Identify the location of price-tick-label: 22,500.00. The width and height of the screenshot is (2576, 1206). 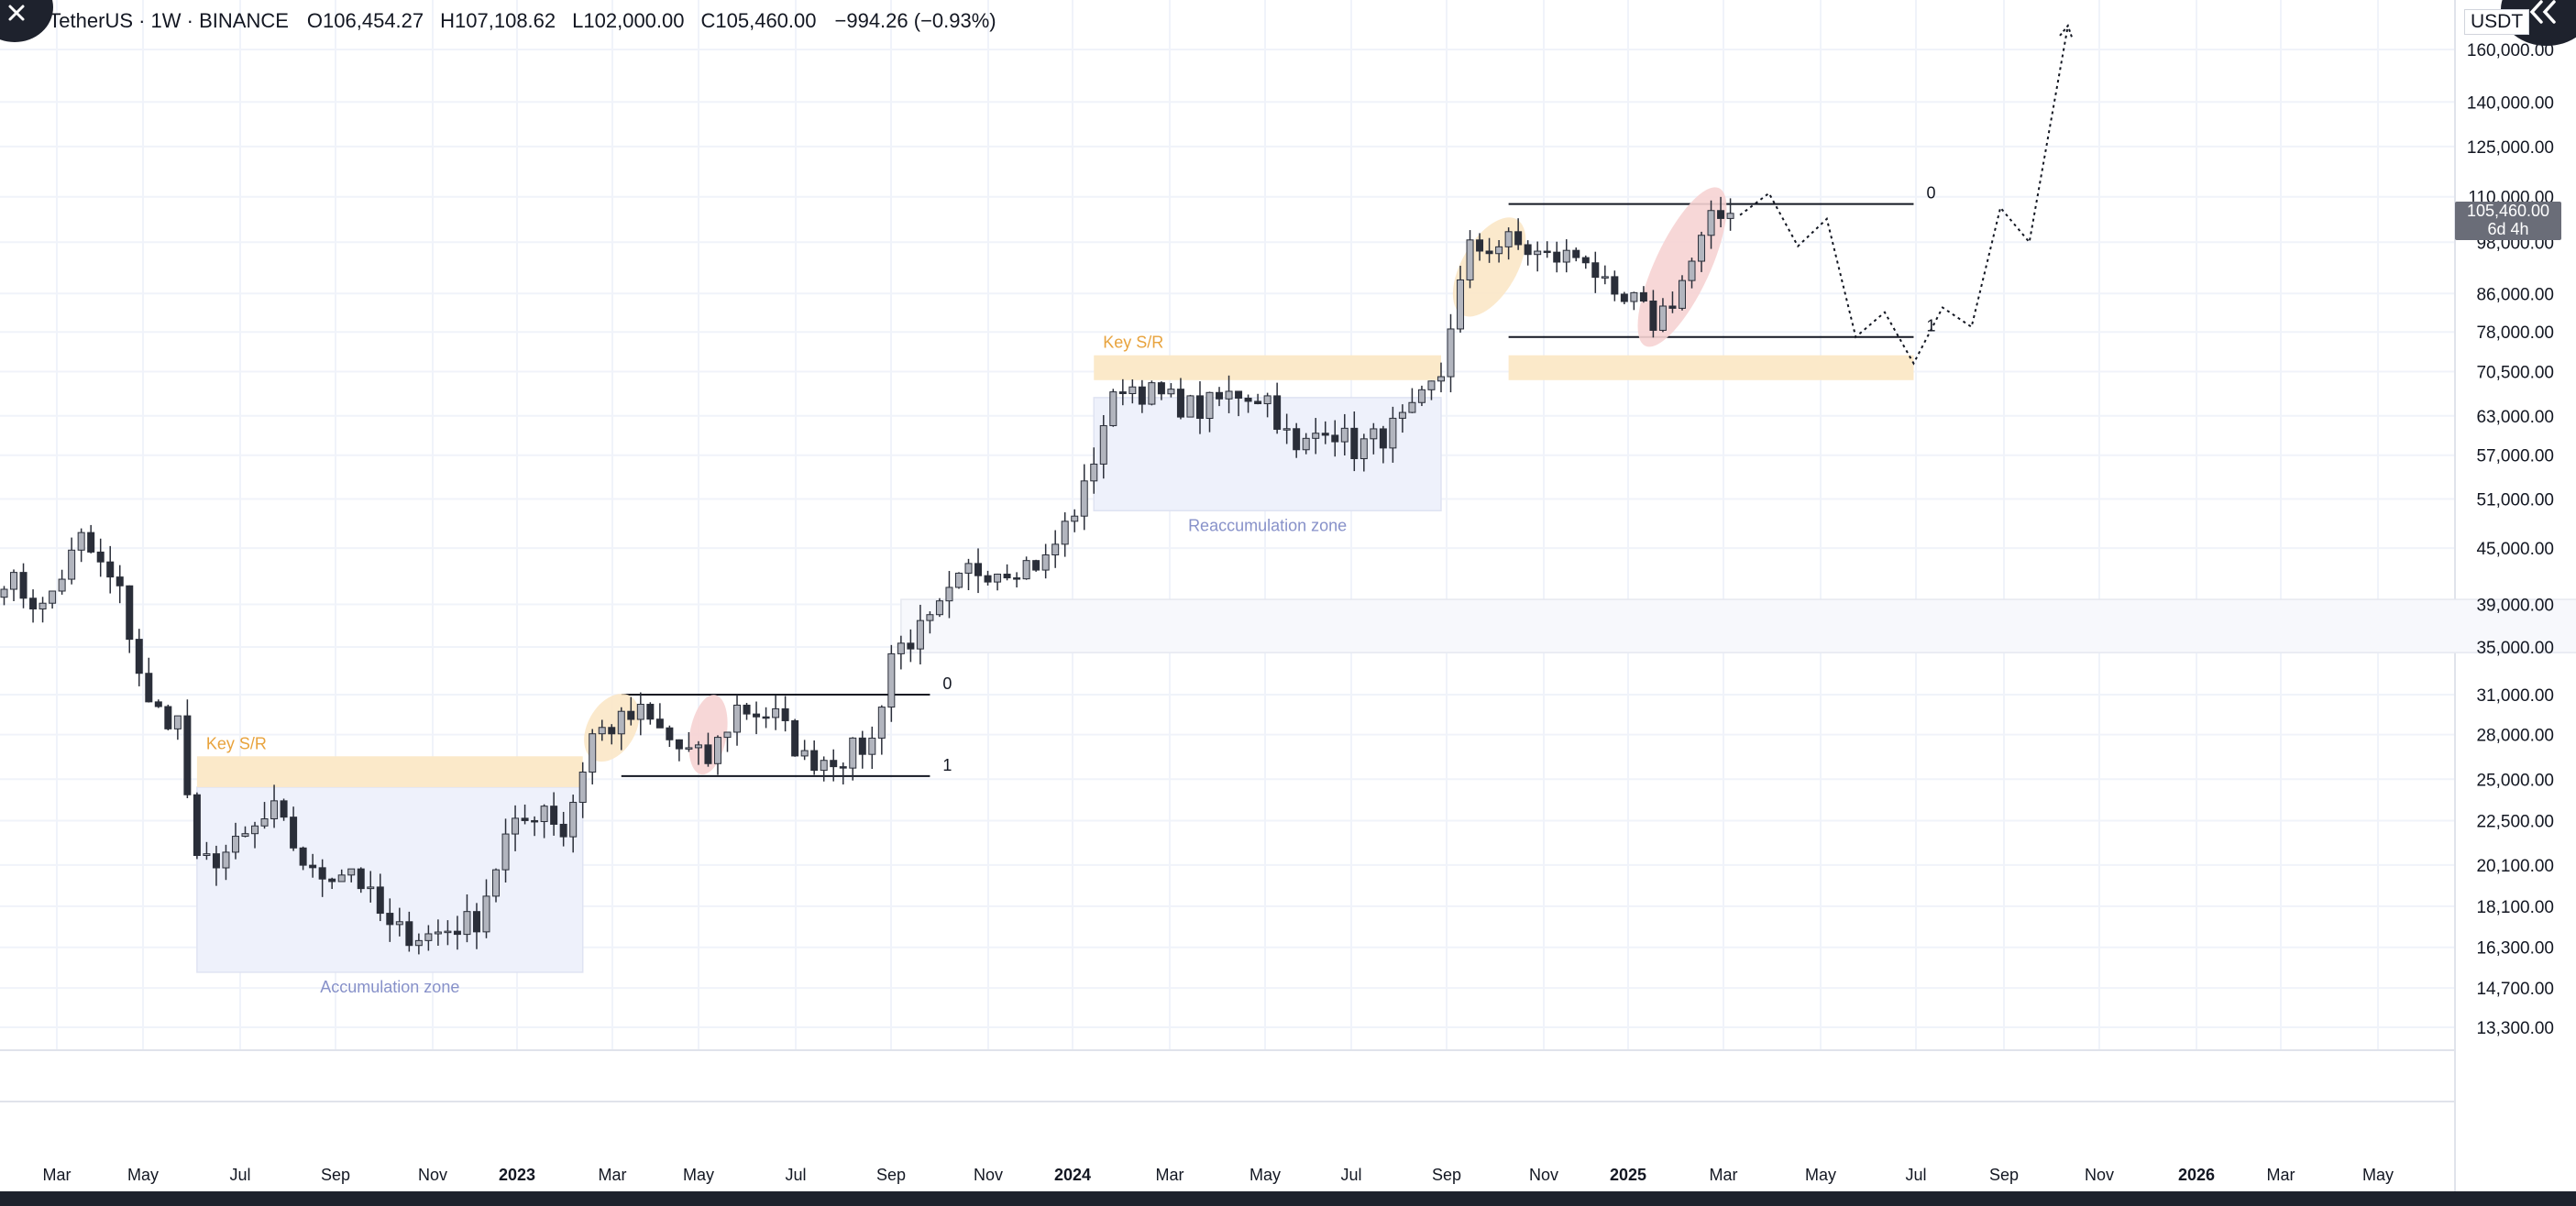
(2515, 821).